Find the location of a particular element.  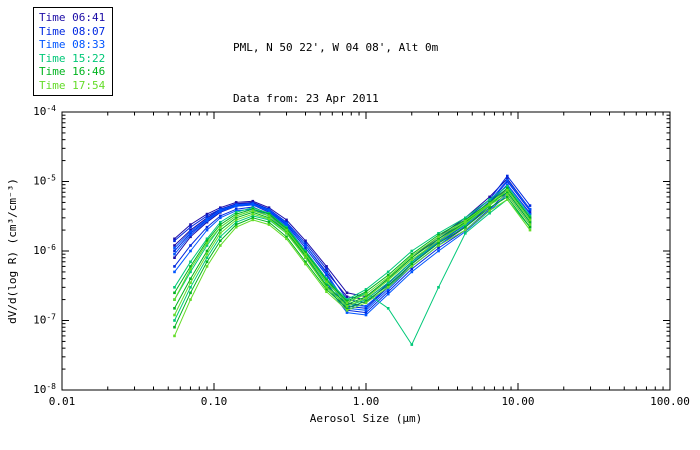

y-tick-label: 10⁻⁸ is located at coordinates (44, 389).